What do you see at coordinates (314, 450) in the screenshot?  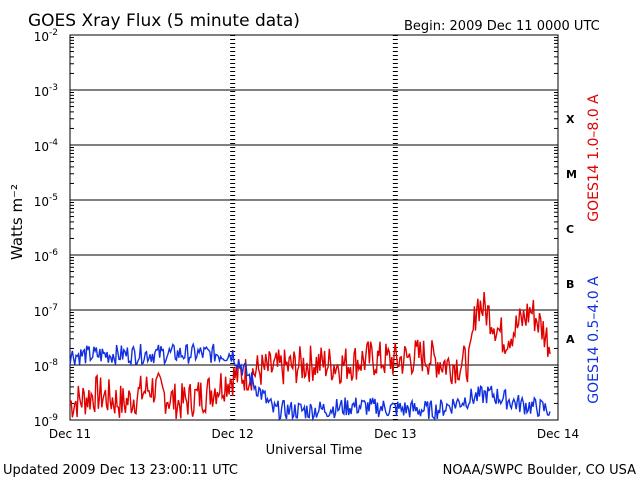 I see `x-axis-label: Universal Time` at bounding box center [314, 450].